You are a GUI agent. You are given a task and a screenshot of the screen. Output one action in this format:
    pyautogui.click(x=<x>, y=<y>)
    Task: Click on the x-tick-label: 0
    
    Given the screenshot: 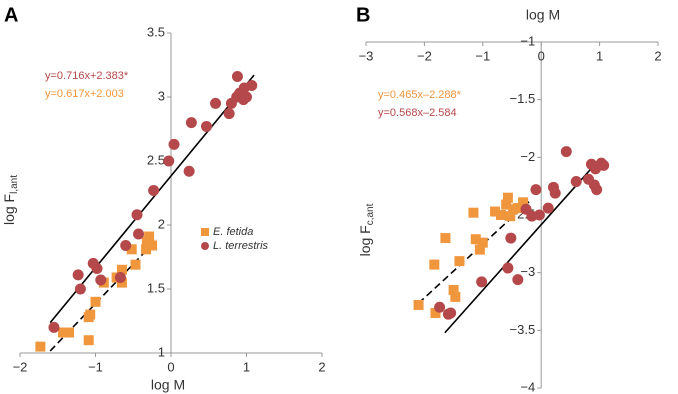 What is the action you would take?
    pyautogui.click(x=541, y=55)
    